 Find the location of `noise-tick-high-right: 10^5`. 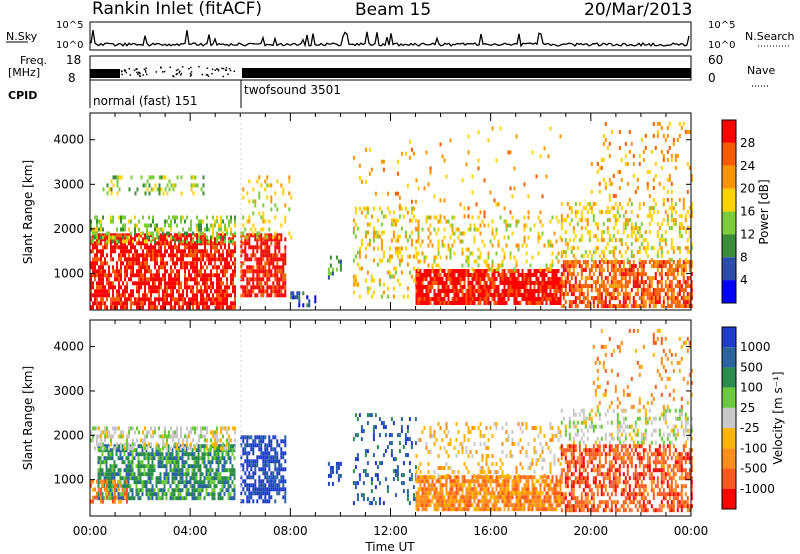

noise-tick-high-right: 10^5 is located at coordinates (721, 25).